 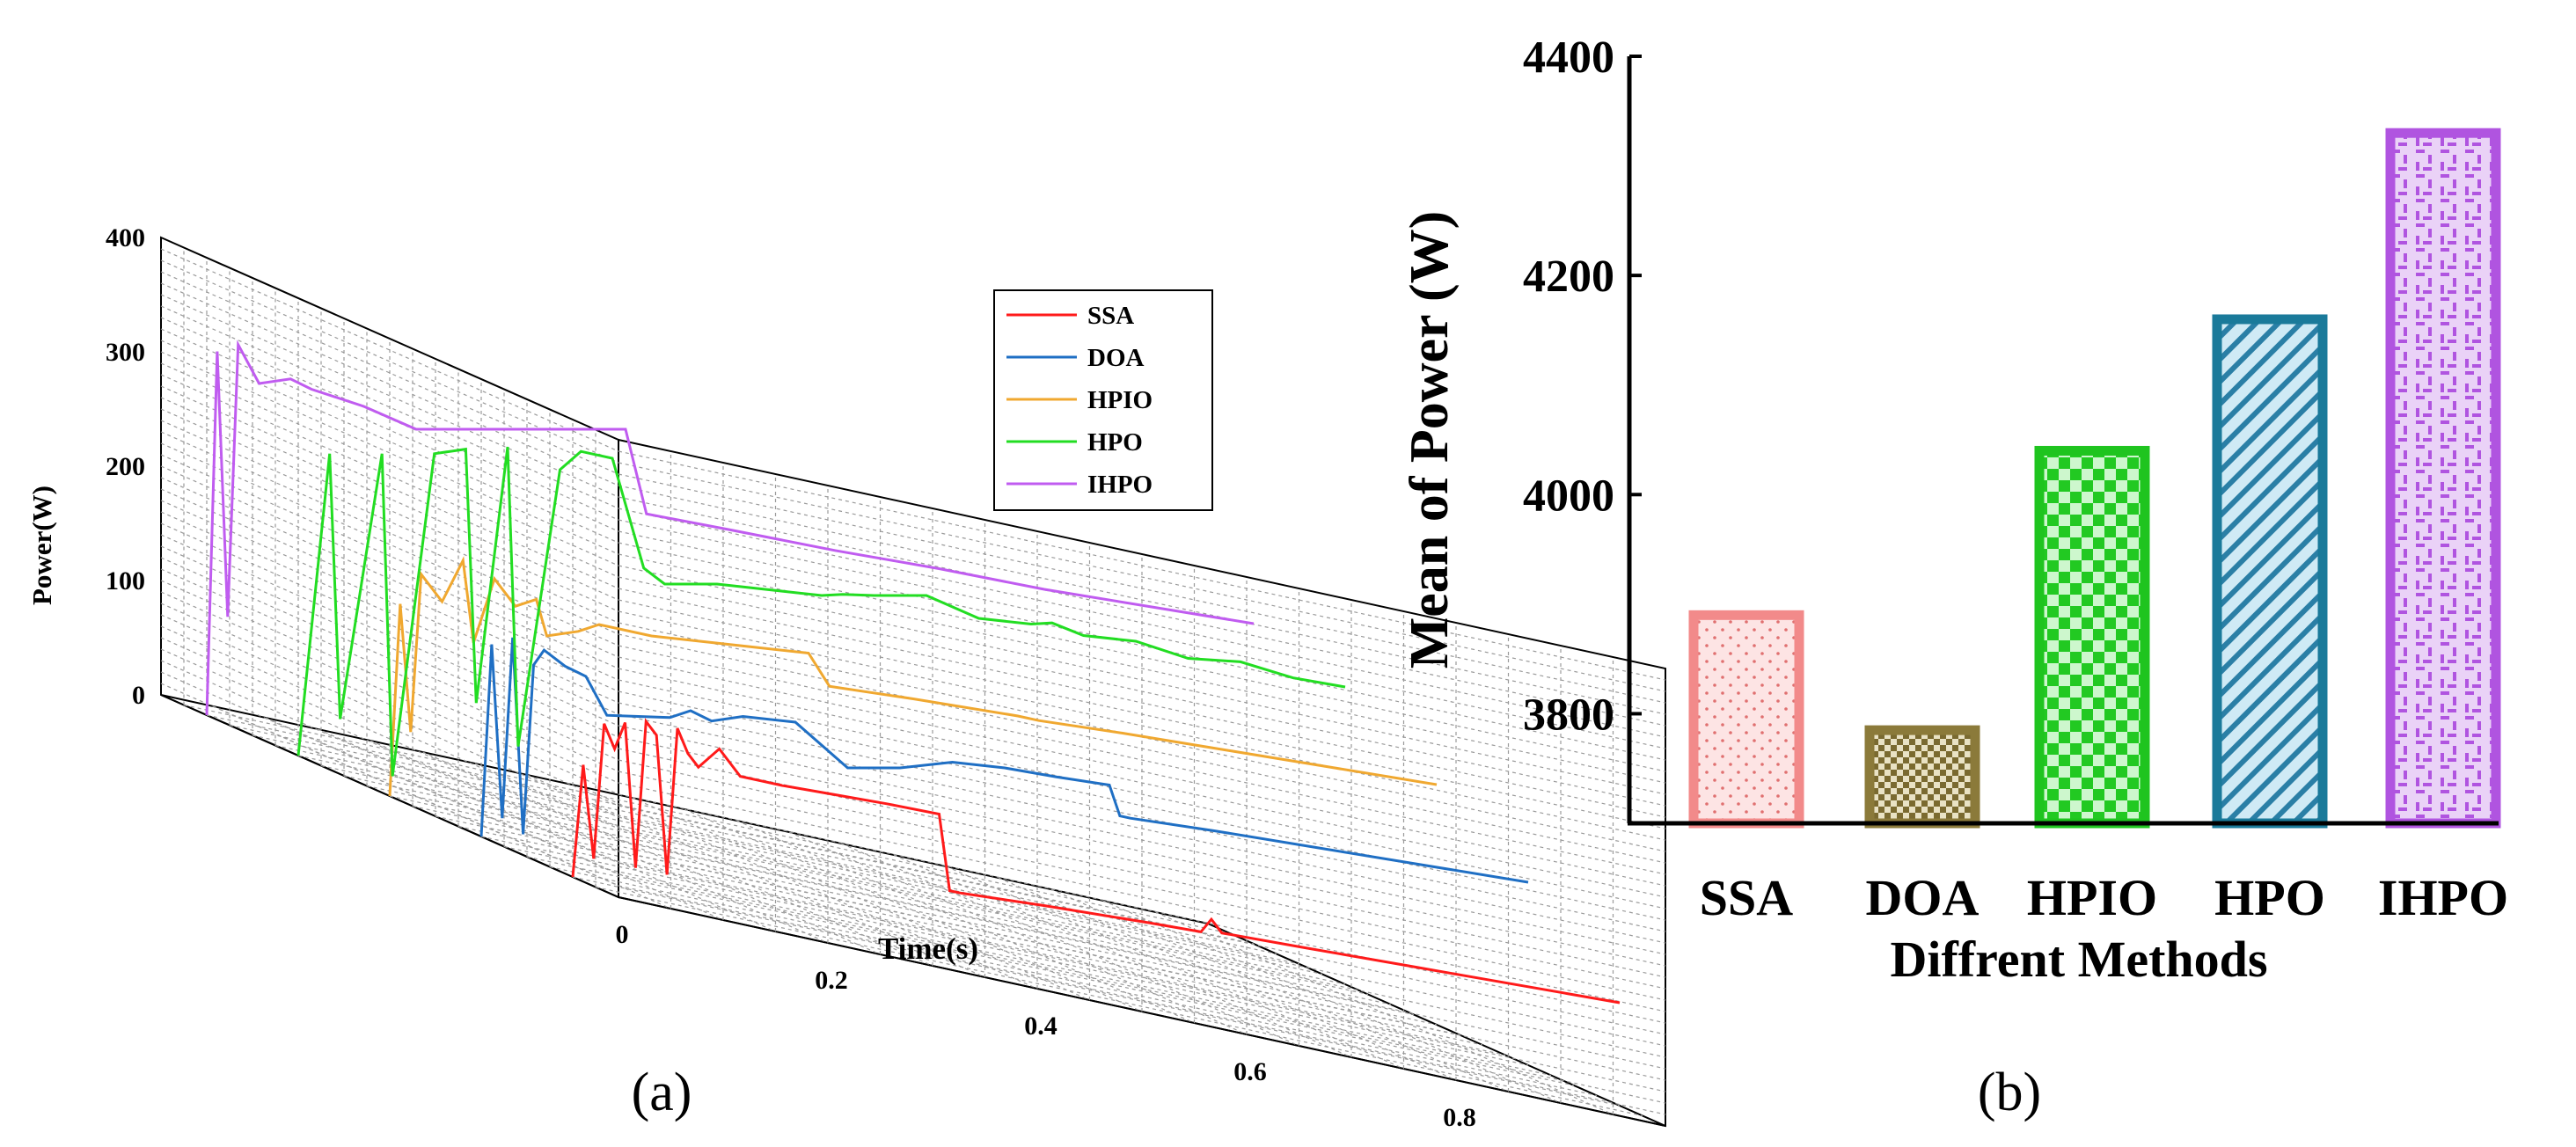 What do you see at coordinates (1922, 777) in the screenshot?
I see `bar-doa` at bounding box center [1922, 777].